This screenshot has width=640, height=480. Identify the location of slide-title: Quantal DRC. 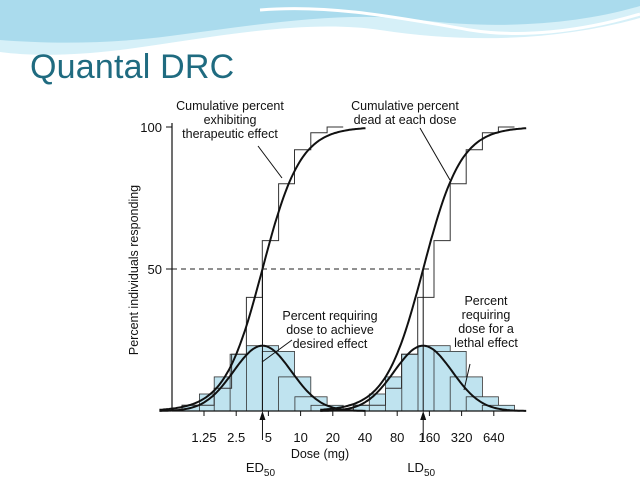
(132, 67).